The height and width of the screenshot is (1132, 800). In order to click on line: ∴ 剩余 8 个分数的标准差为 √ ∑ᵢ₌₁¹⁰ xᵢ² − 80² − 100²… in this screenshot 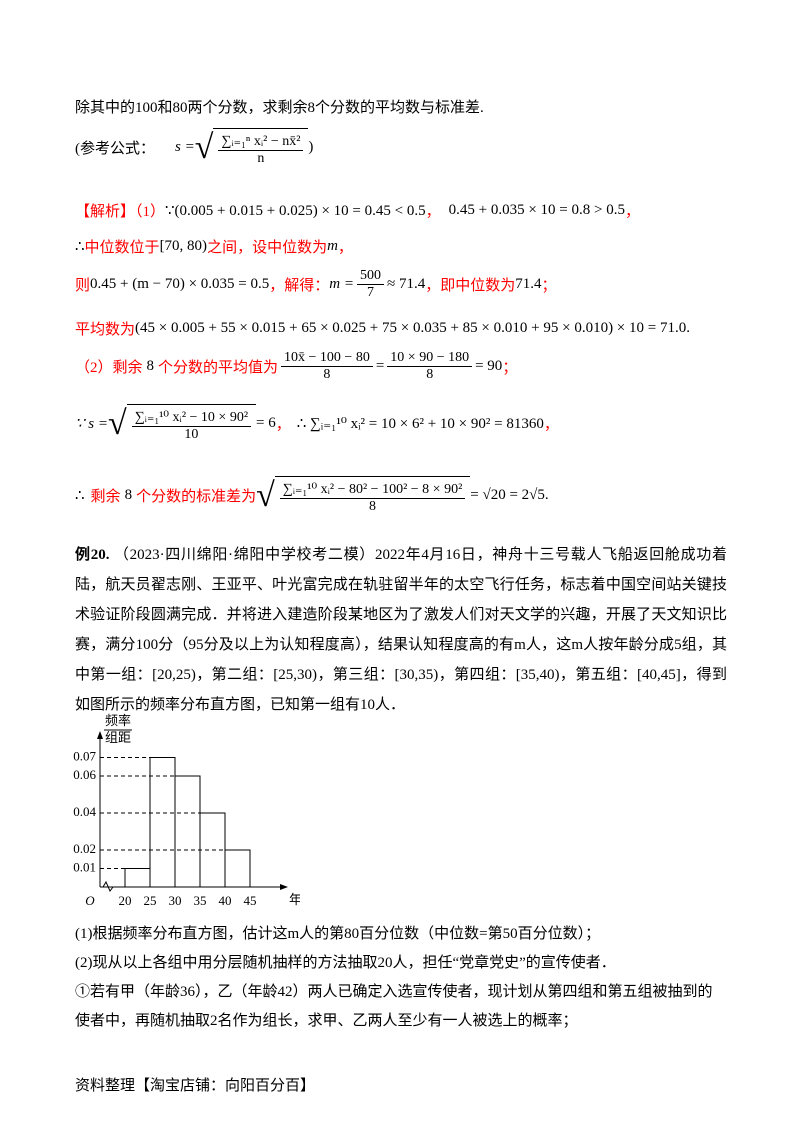, I will do `click(312, 495)`.